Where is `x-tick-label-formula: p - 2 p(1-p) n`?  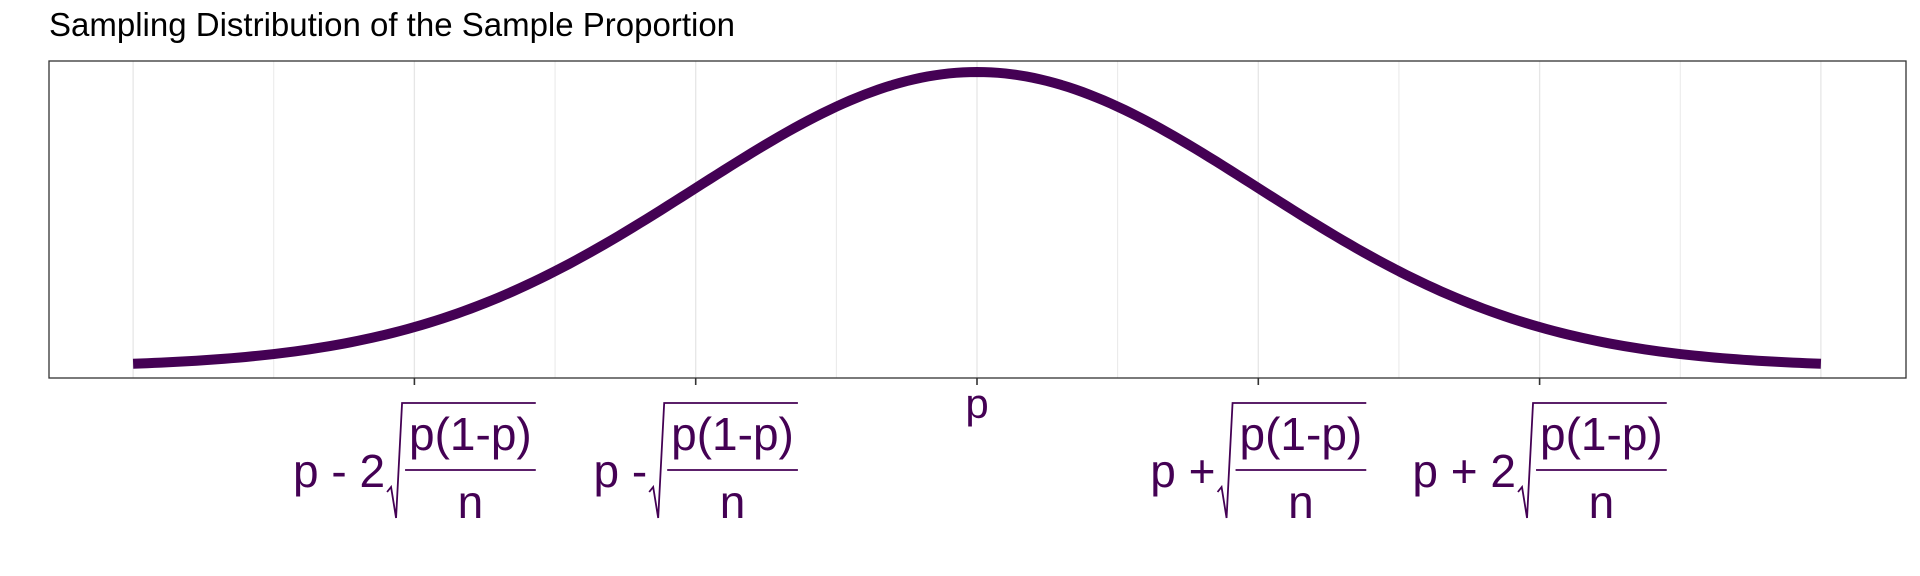 x-tick-label-formula: p - 2 p(1-p) n is located at coordinates (414, 465).